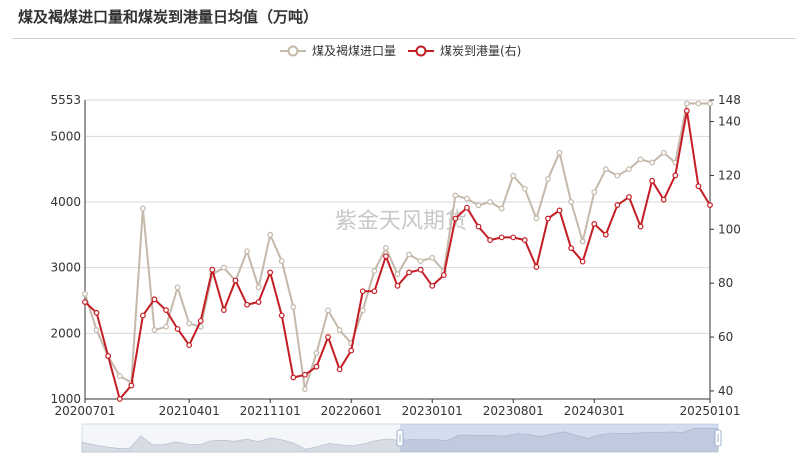 The height and width of the screenshot is (460, 806). What do you see at coordinates (65, 202) in the screenshot?
I see `y-left-tick-label: 4000` at bounding box center [65, 202].